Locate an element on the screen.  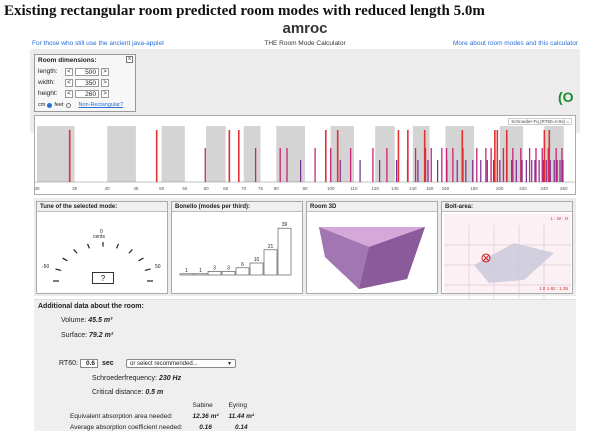
spectrum-tick-label: 260 is located at coordinates (564, 188).